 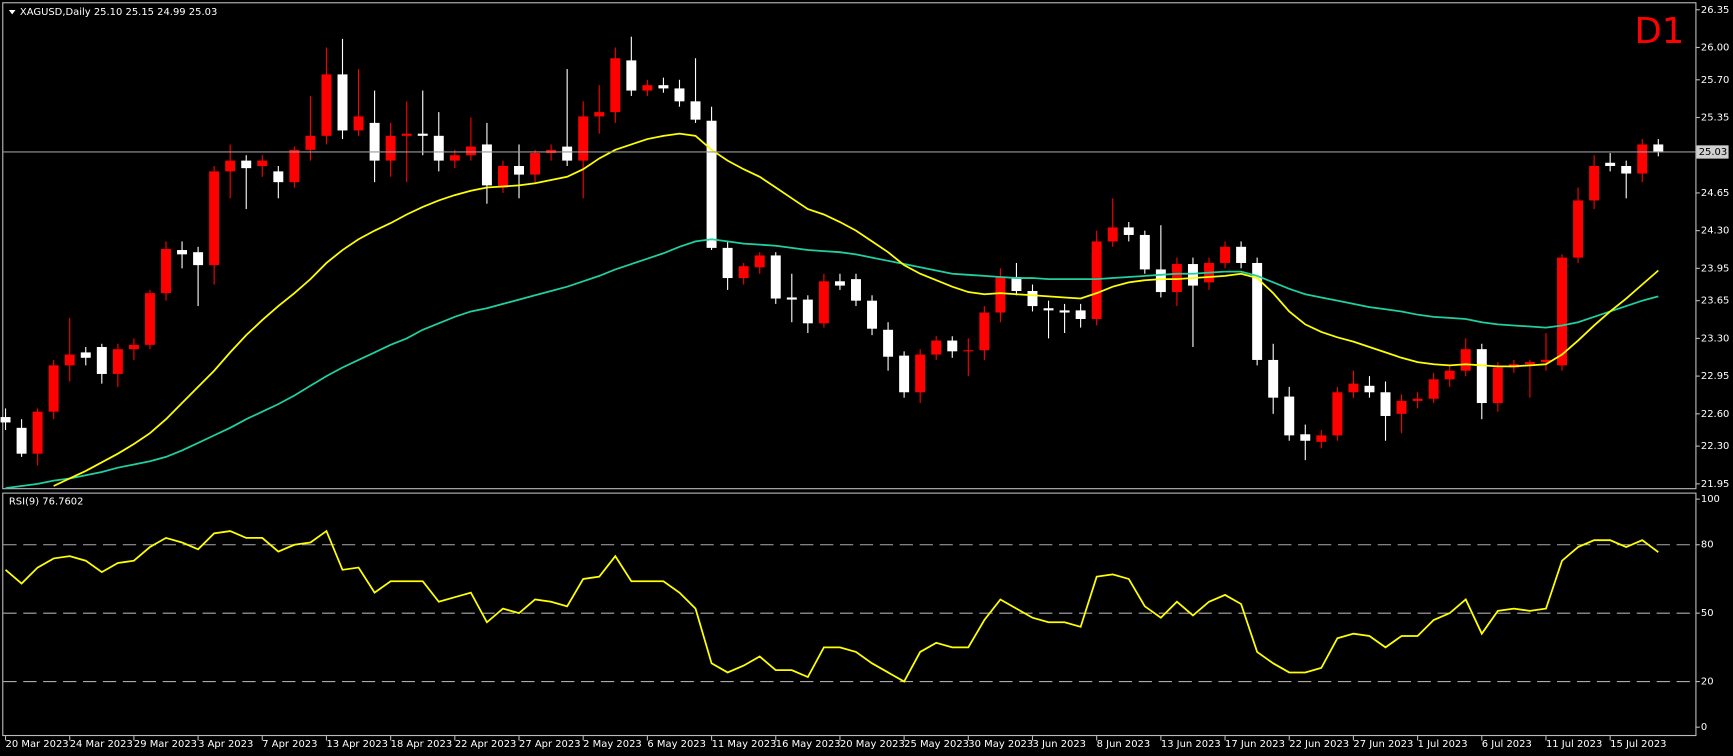 What do you see at coordinates (1715, 376) in the screenshot?
I see `y-tick-label: 22.95` at bounding box center [1715, 376].